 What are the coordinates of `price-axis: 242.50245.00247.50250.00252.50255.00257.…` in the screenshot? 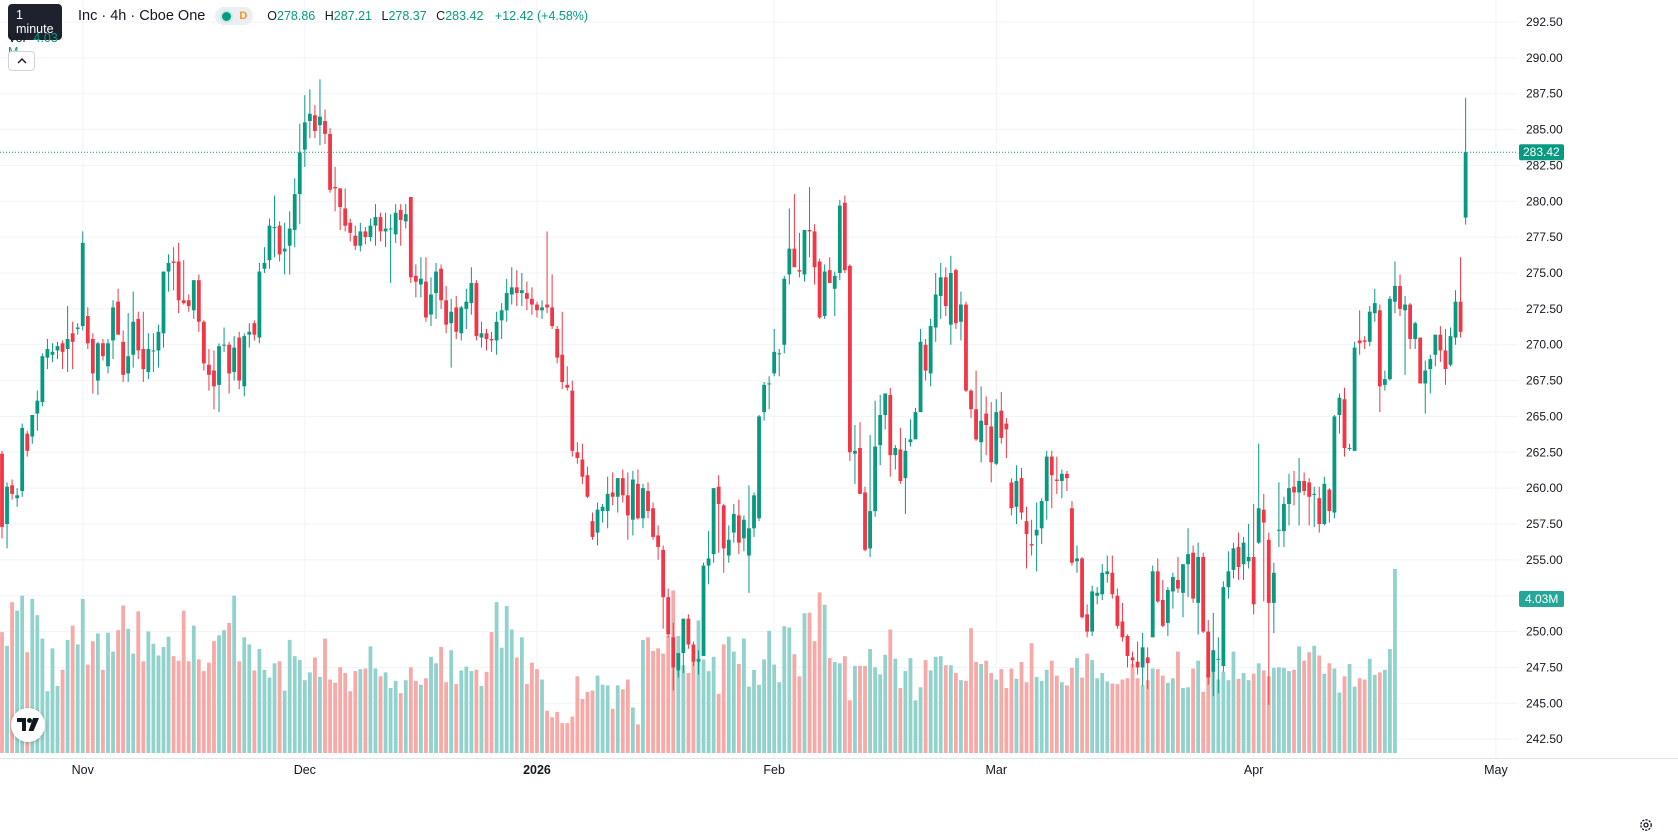 It's located at (1544, 380).